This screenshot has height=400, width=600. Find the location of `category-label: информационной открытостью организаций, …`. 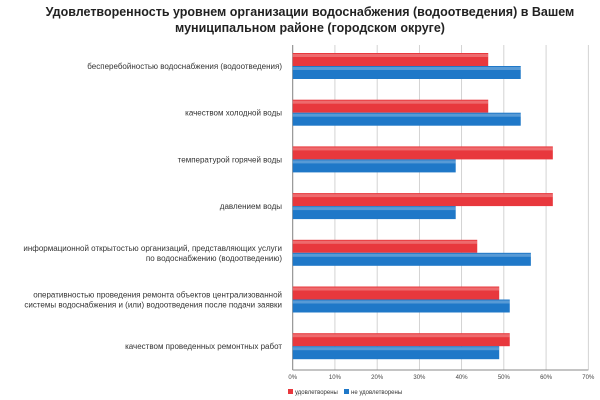

category-label: информационной открытостью организаций, … is located at coordinates (152, 248).